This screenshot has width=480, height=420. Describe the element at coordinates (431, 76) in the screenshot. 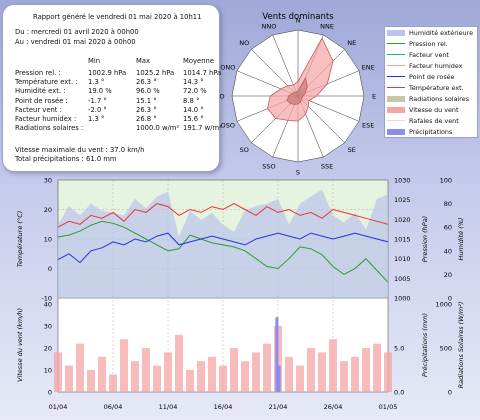

I see `legend-item: Point de rosée` at that location.